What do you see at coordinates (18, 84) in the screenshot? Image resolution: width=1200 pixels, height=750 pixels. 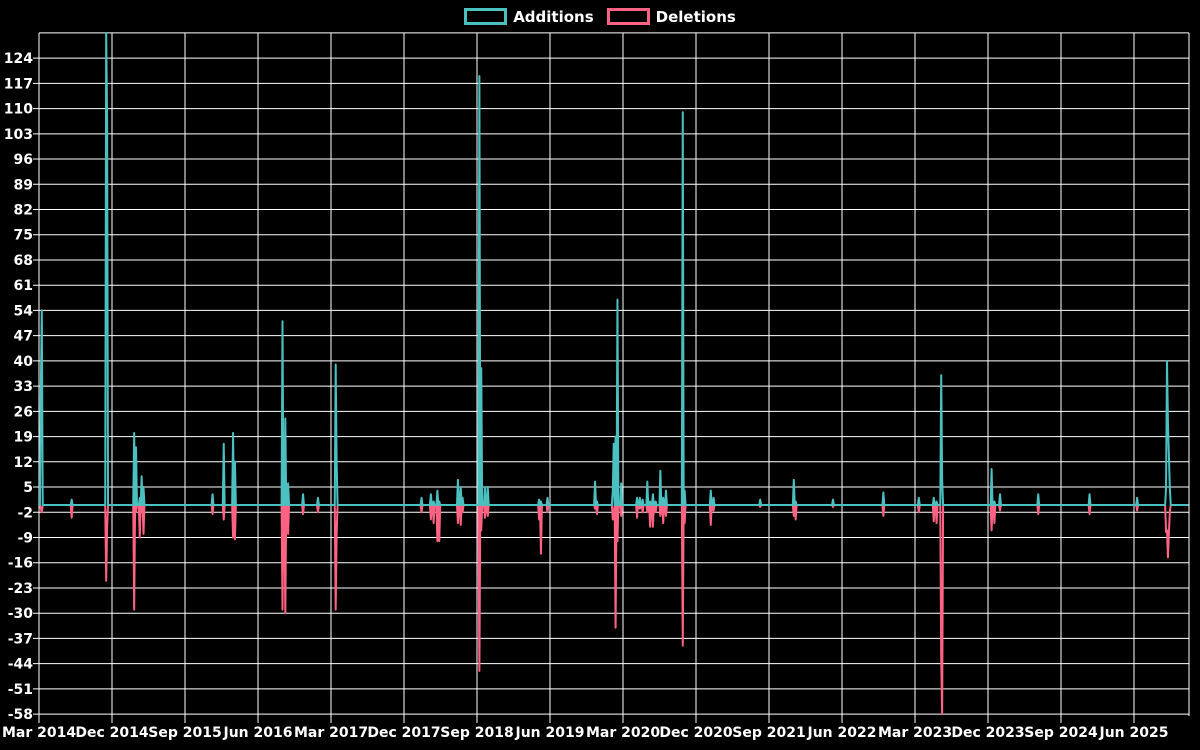 I see `y-axis-tick-label: 117` at bounding box center [18, 84].